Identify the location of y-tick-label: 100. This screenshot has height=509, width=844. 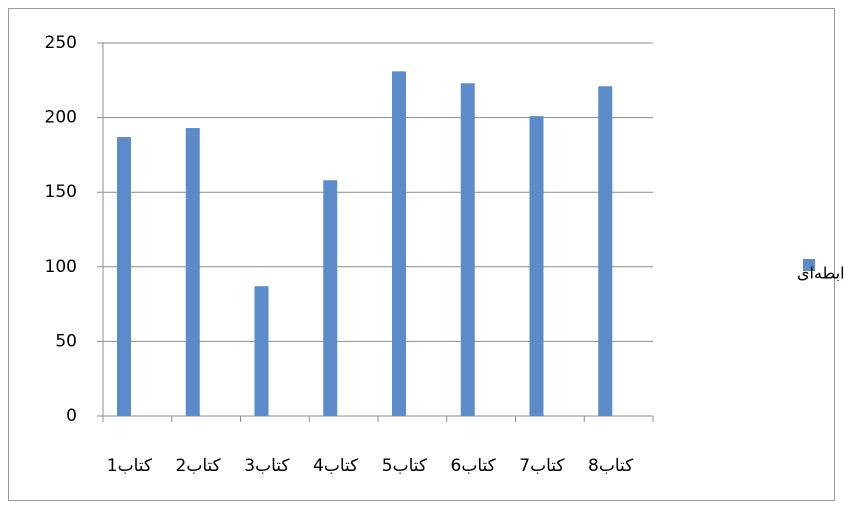
(61, 267).